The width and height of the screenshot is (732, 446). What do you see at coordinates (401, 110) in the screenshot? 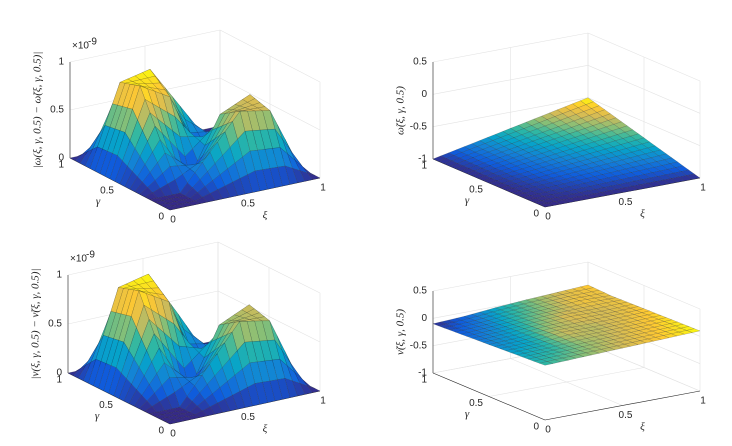
I see `z-axis-label: ω̃(ξ, γ, 0.5)` at bounding box center [401, 110].